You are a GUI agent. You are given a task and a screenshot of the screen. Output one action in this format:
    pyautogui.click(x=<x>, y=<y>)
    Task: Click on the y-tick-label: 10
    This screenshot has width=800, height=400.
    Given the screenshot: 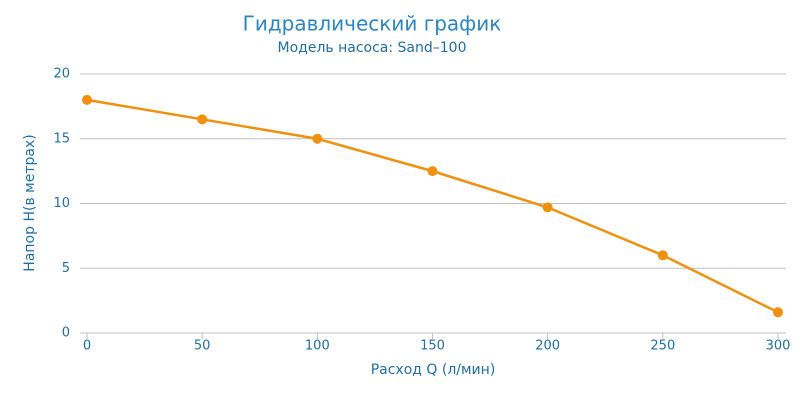 What is the action you would take?
    pyautogui.click(x=61, y=203)
    